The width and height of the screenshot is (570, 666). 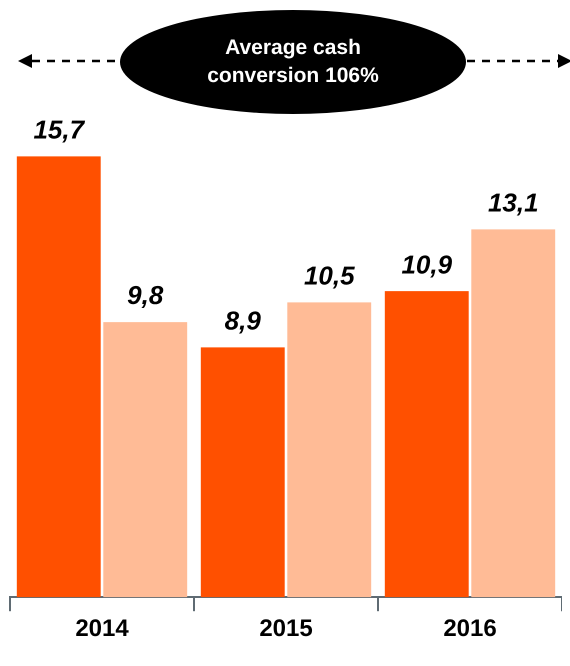 I want to click on x-tick-label: 2016, so click(x=470, y=628).